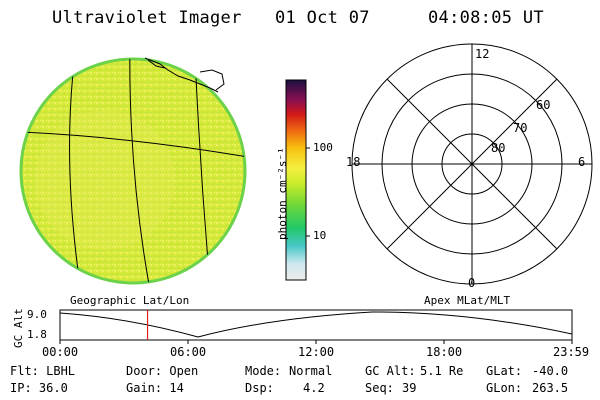  I want to click on seq-value: 39, so click(409, 388).